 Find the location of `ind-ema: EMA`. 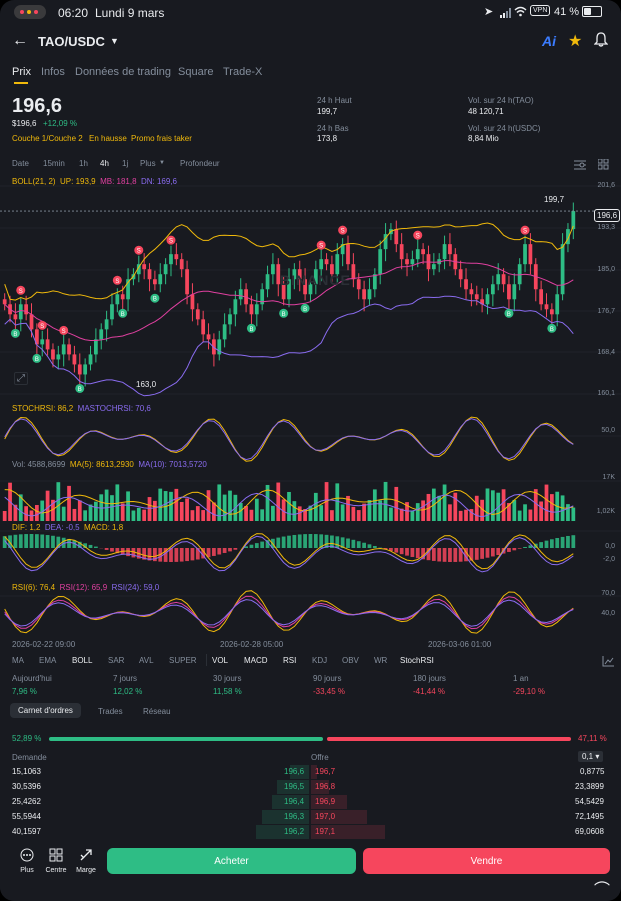

ind-ema: EMA is located at coordinates (48, 660).